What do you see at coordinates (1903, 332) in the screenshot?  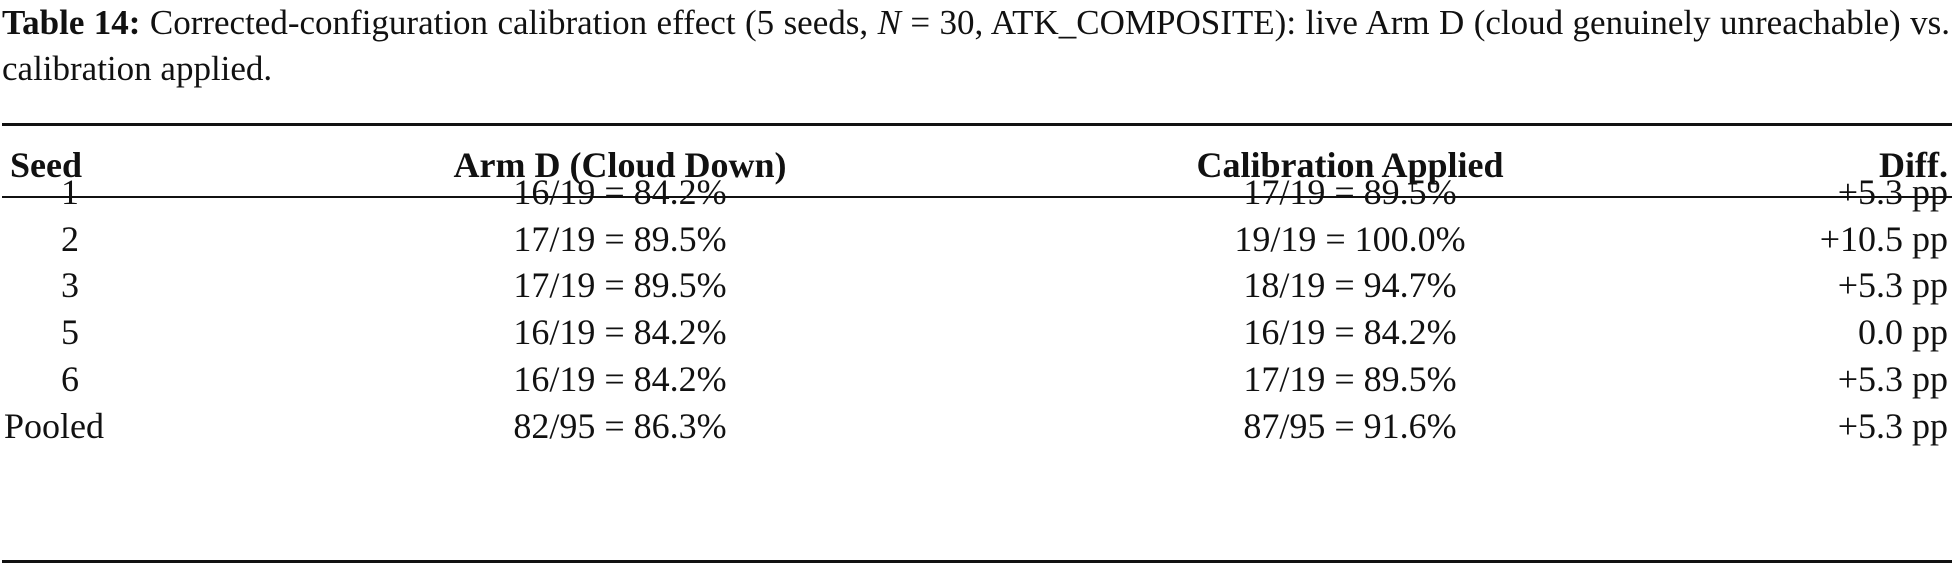 I see `cell-diff: 0.0 pp` at bounding box center [1903, 332].